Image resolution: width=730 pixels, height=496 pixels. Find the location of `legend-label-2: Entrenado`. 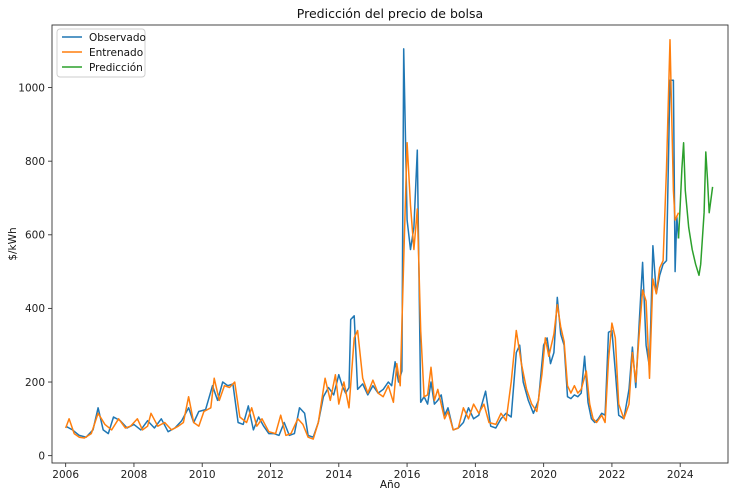

legend-label-2: Entrenado is located at coordinates (116, 53).